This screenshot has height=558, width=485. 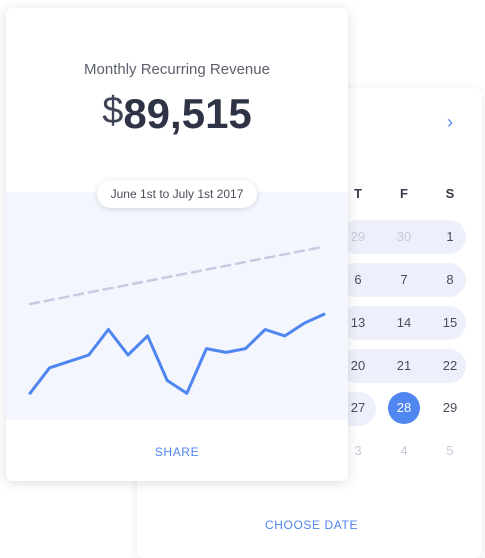 I want to click on date-range-pill: June 1st to July 1st 2017, so click(x=177, y=194).